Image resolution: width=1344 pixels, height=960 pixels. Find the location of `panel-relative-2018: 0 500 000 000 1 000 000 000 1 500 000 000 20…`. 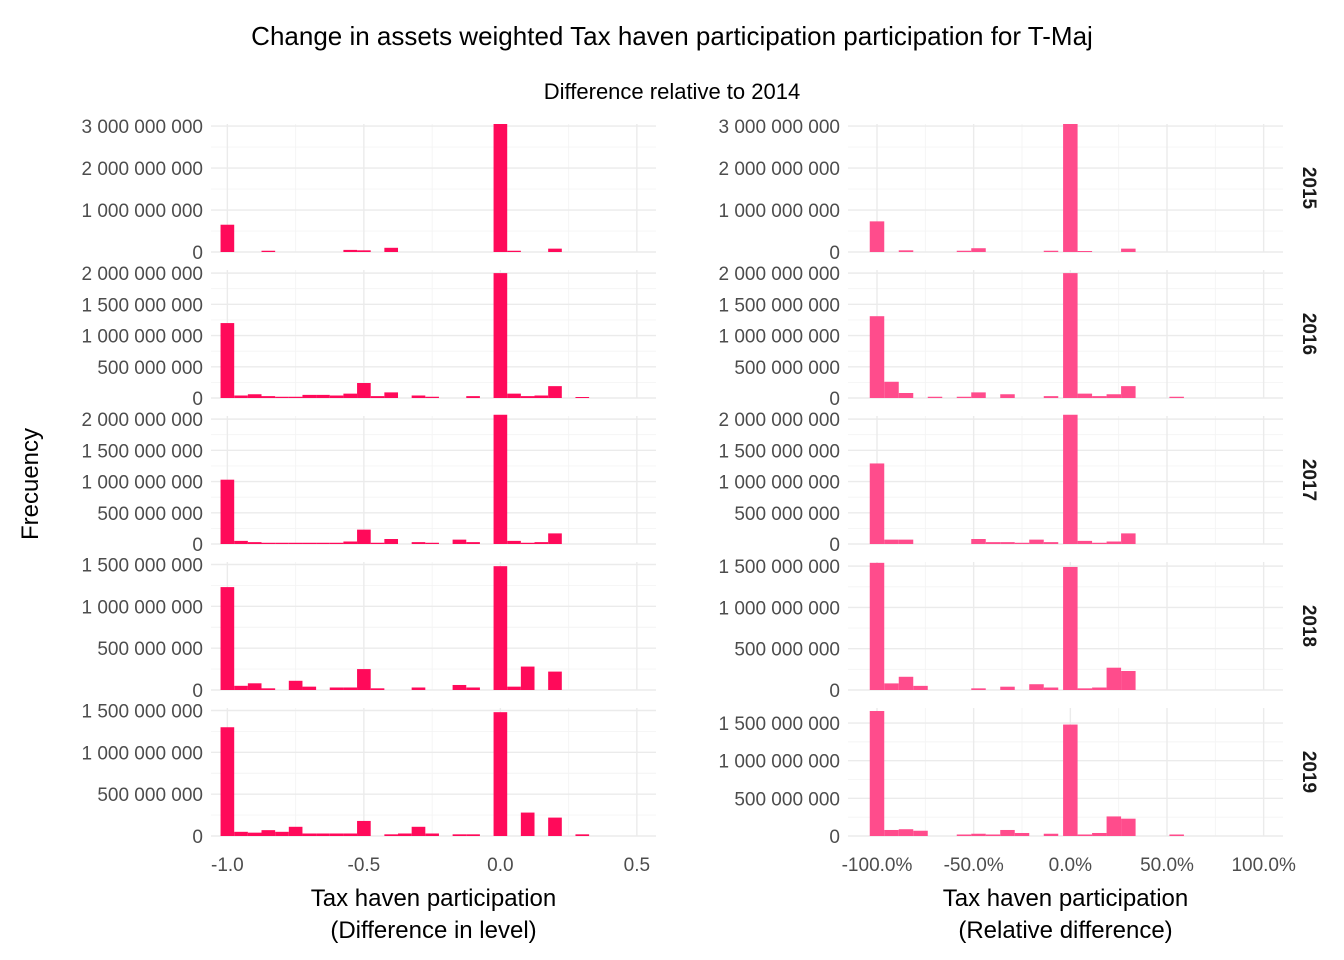

panel-relative-2018: 0 500 000 000 1 000 000 000 1 500 000 000 20… is located at coordinates (1018, 629).